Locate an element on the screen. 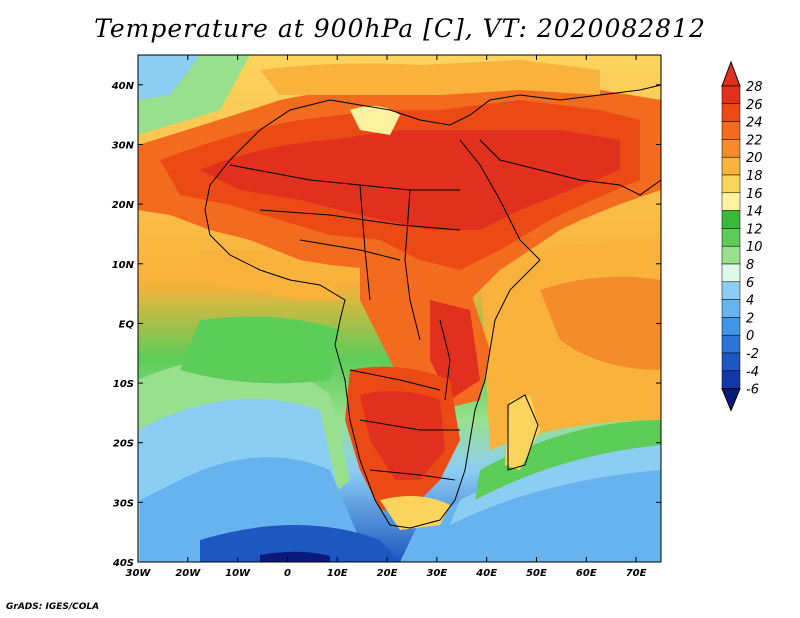 The width and height of the screenshot is (800, 618). colorbar-label: -2 is located at coordinates (752, 354).